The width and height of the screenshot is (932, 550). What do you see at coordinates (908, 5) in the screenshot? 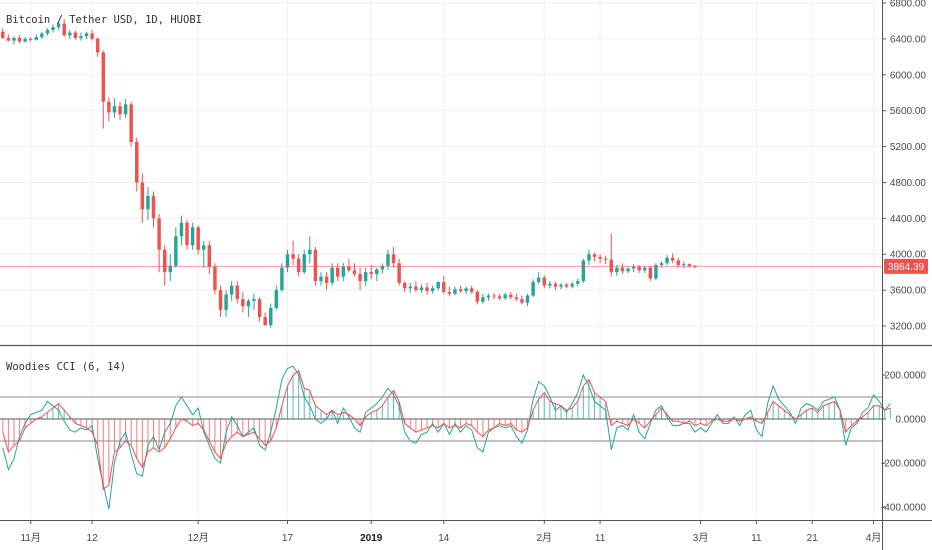
I see `price-tick-label: 6800.00` at bounding box center [908, 5].